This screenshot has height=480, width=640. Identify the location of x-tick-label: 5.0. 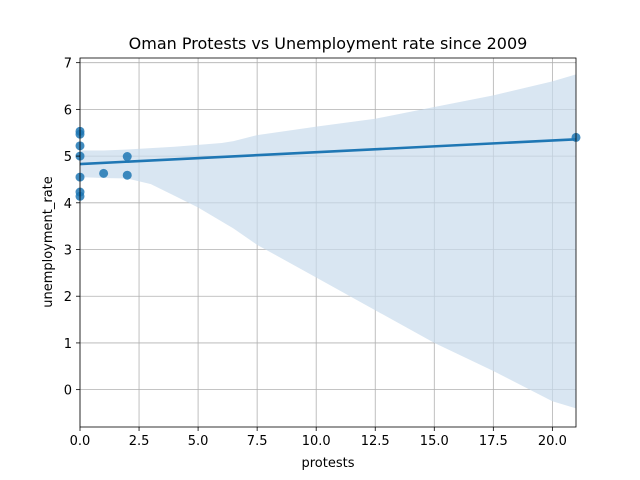
(198, 441).